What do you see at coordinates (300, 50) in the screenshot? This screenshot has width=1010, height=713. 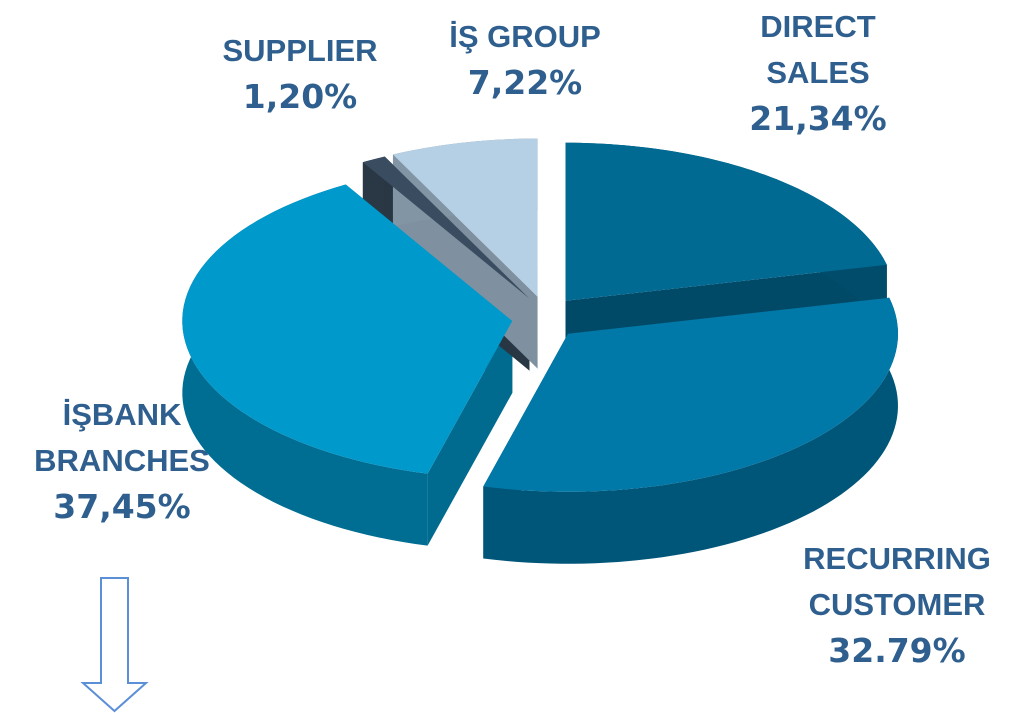 I see `category-label: SUPPLIER` at bounding box center [300, 50].